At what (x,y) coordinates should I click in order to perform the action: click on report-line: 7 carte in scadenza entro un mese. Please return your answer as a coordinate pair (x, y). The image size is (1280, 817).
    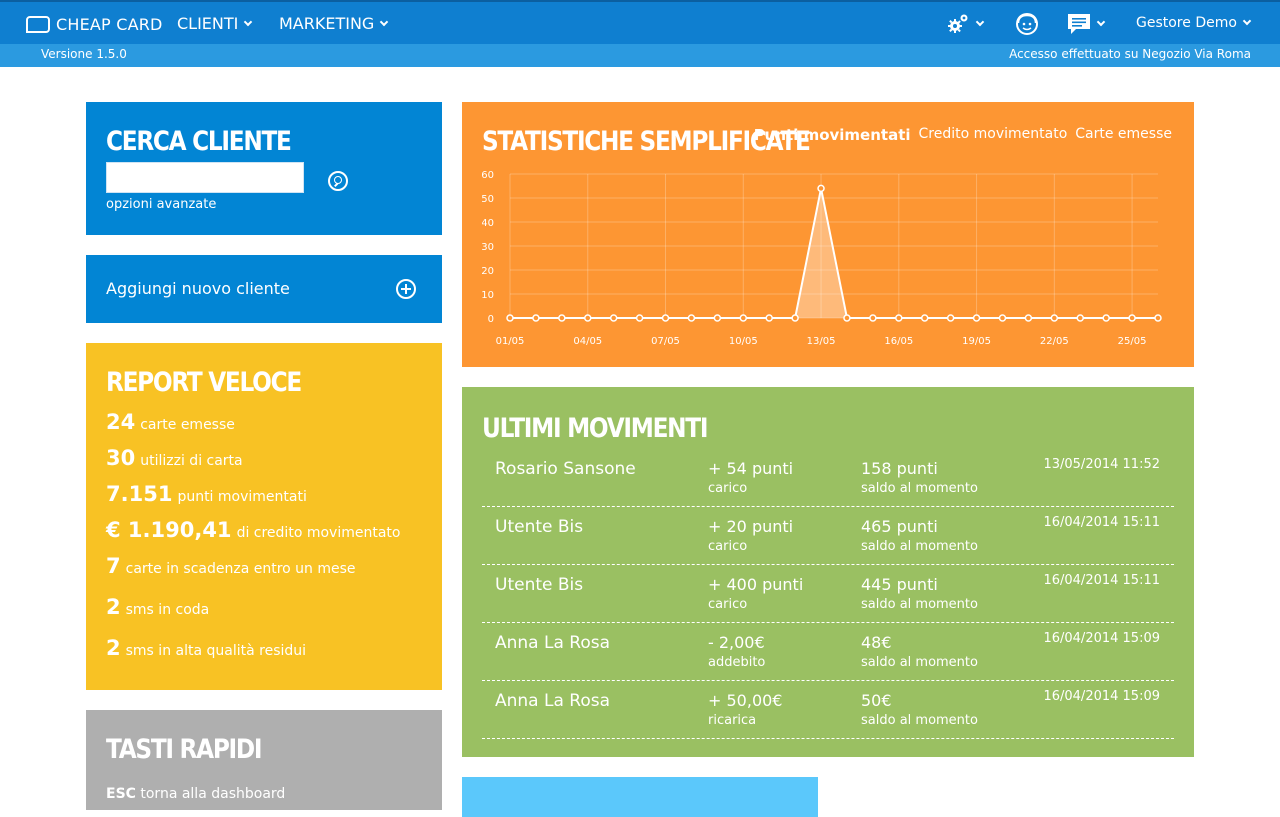
    Looking at the image, I should click on (231, 566).